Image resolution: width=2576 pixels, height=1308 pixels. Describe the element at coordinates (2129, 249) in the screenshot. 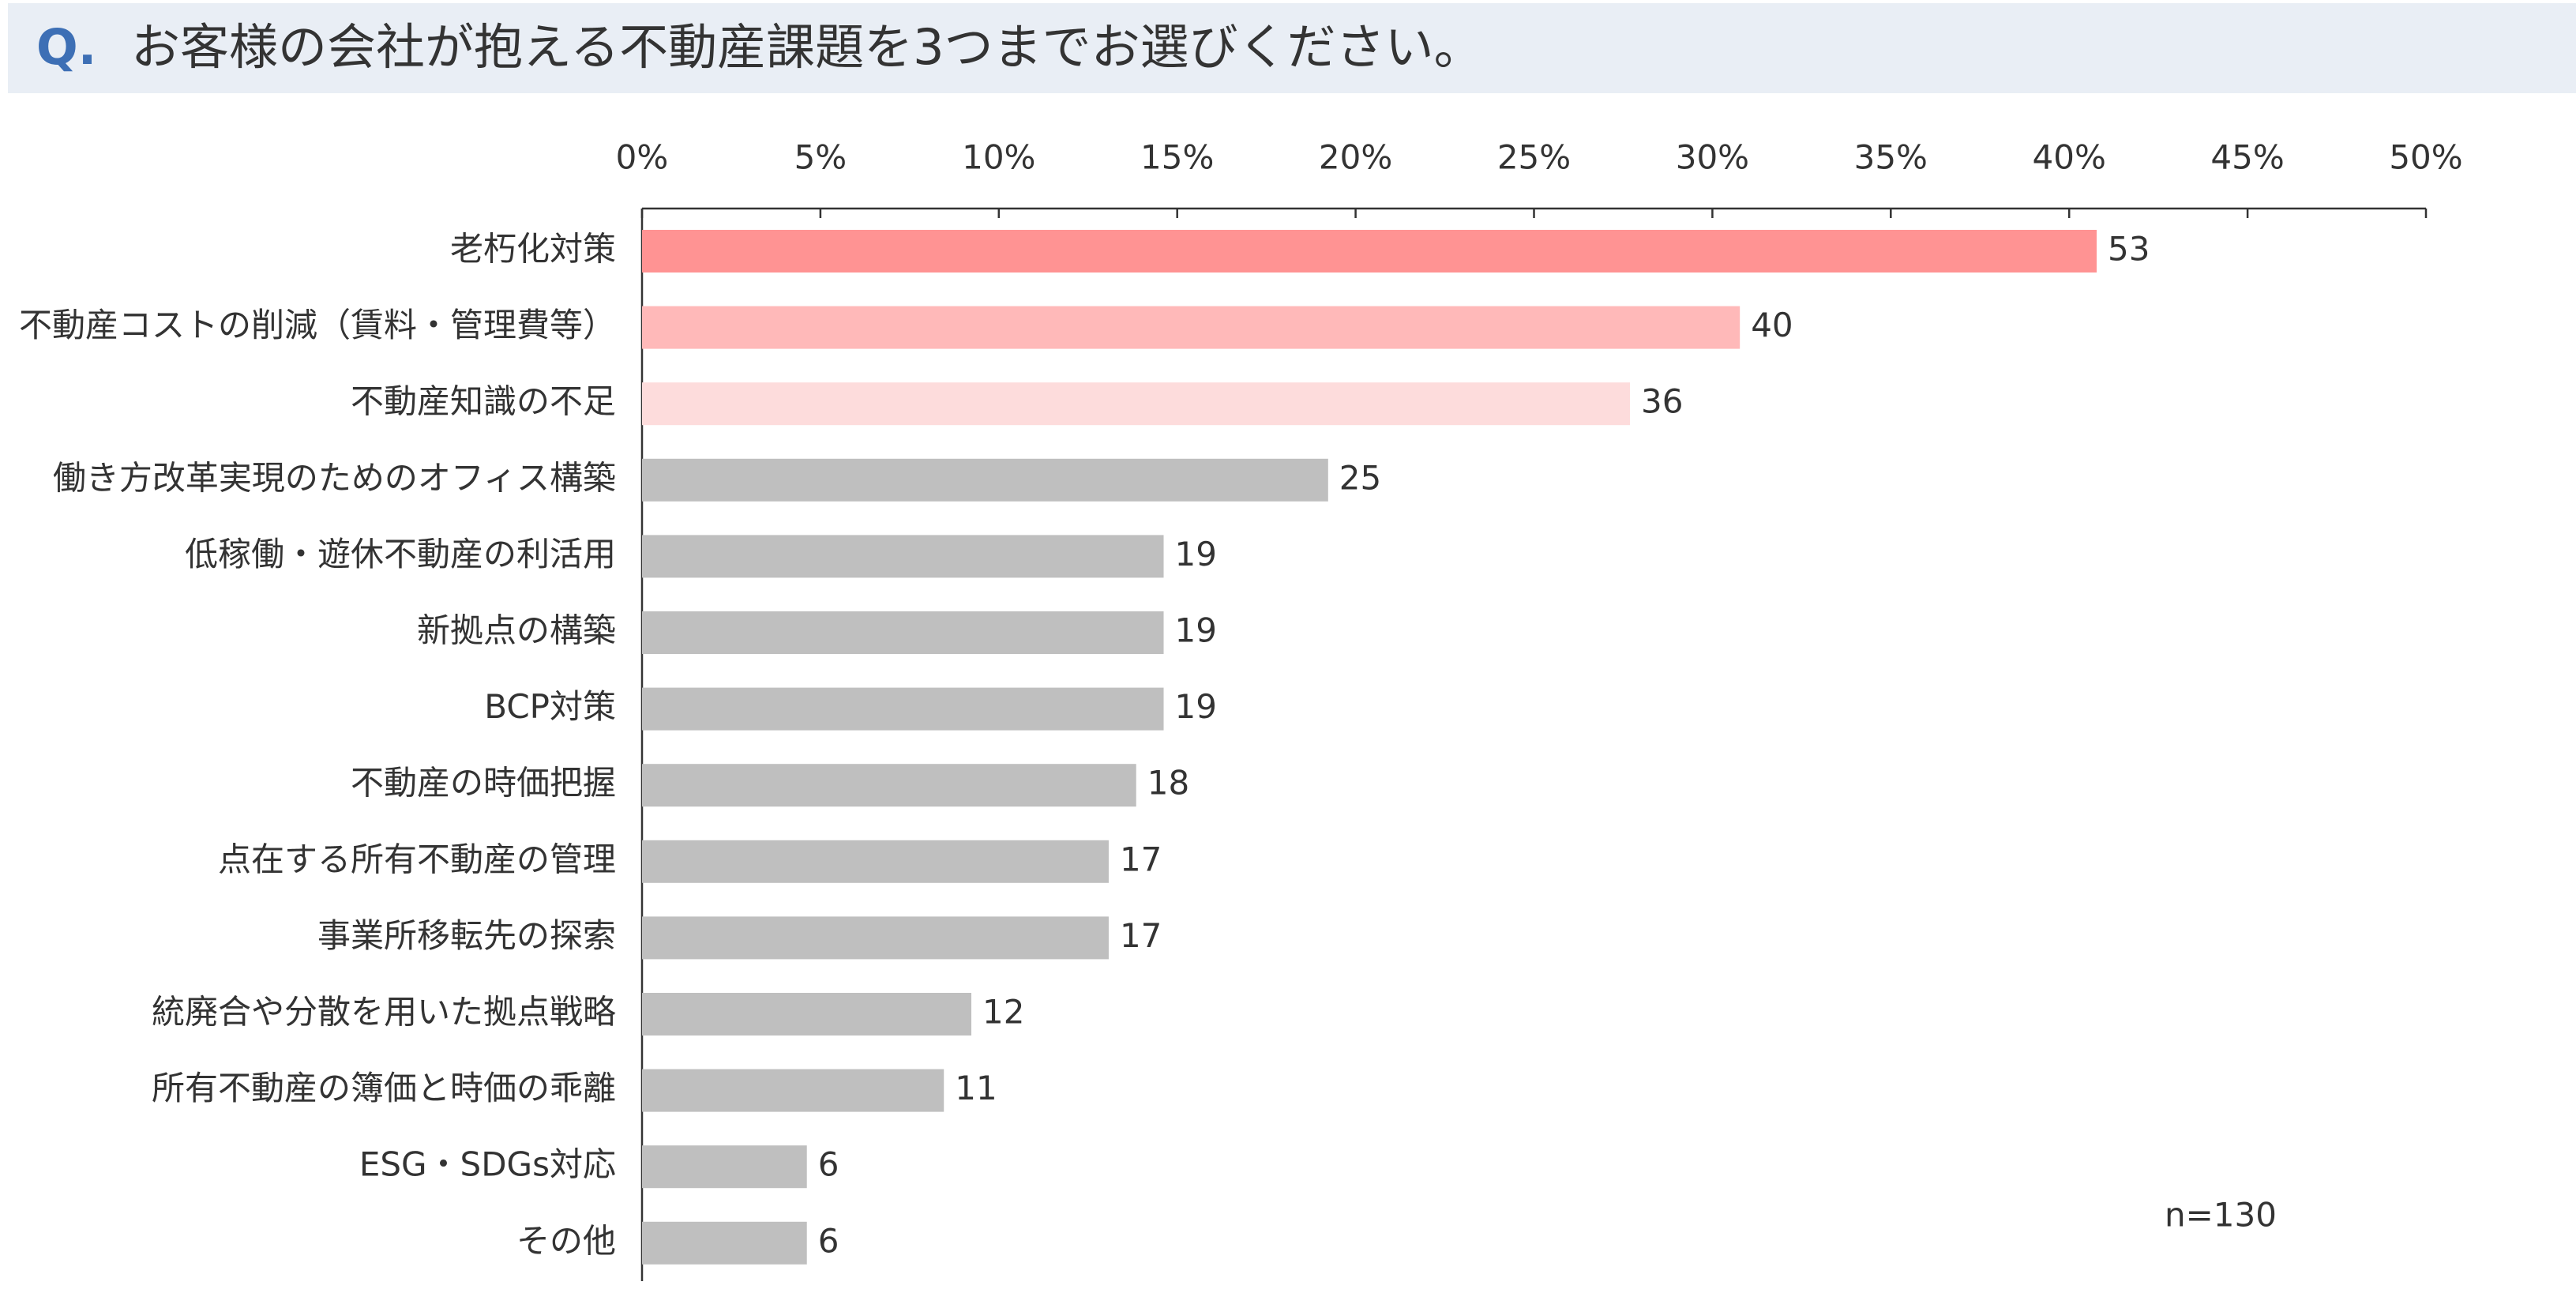

I see `data-label: 53` at that location.